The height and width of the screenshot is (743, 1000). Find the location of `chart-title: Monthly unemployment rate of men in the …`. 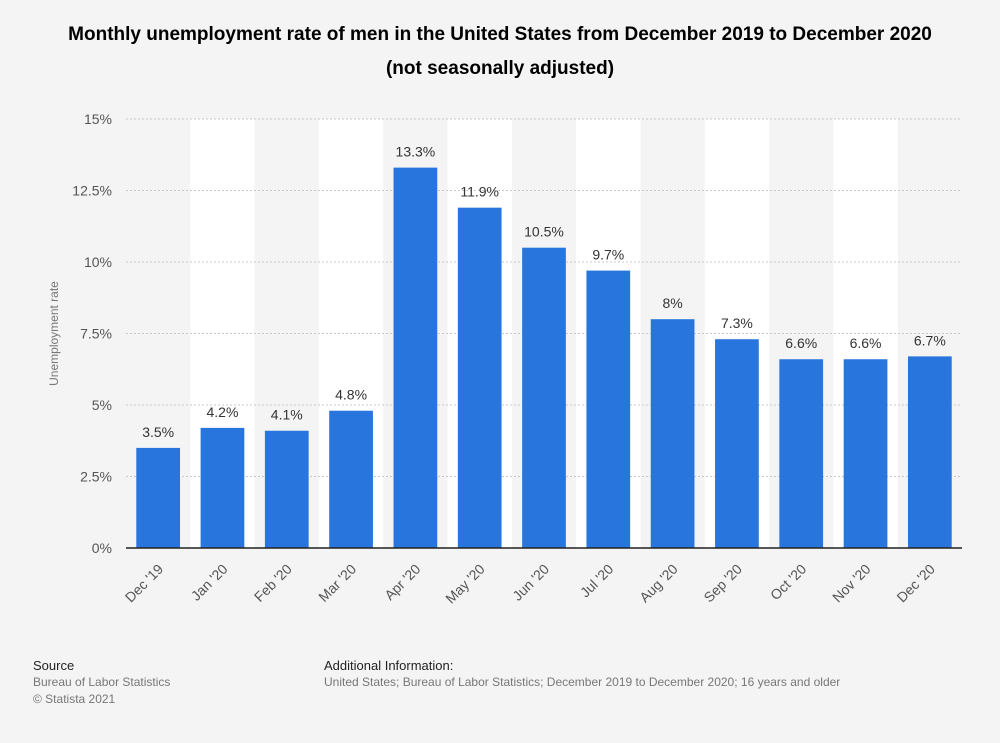

chart-title: Monthly unemployment rate of men in the … is located at coordinates (500, 51).